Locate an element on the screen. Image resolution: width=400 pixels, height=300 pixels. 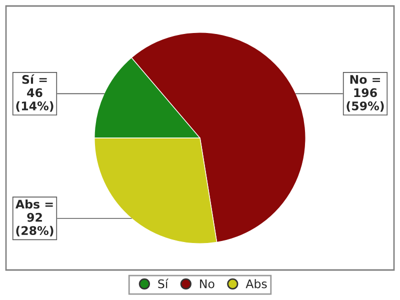
data-label: No = 196 (59%) is located at coordinates (365, 93).